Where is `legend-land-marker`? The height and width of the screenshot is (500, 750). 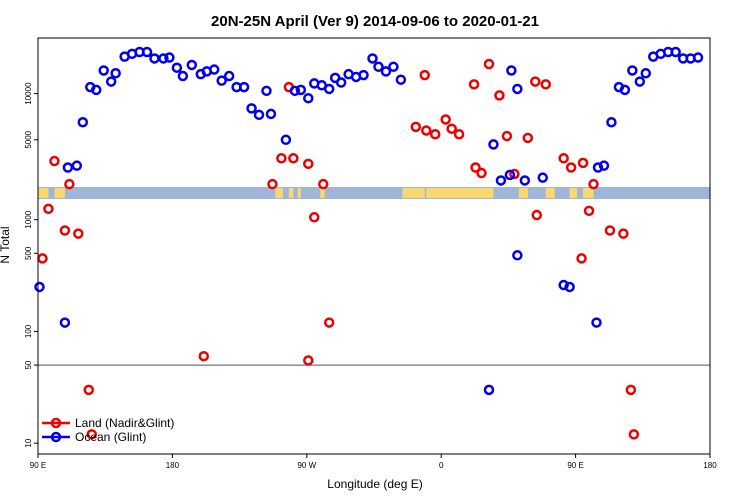
legend-land-marker is located at coordinates (56, 423).